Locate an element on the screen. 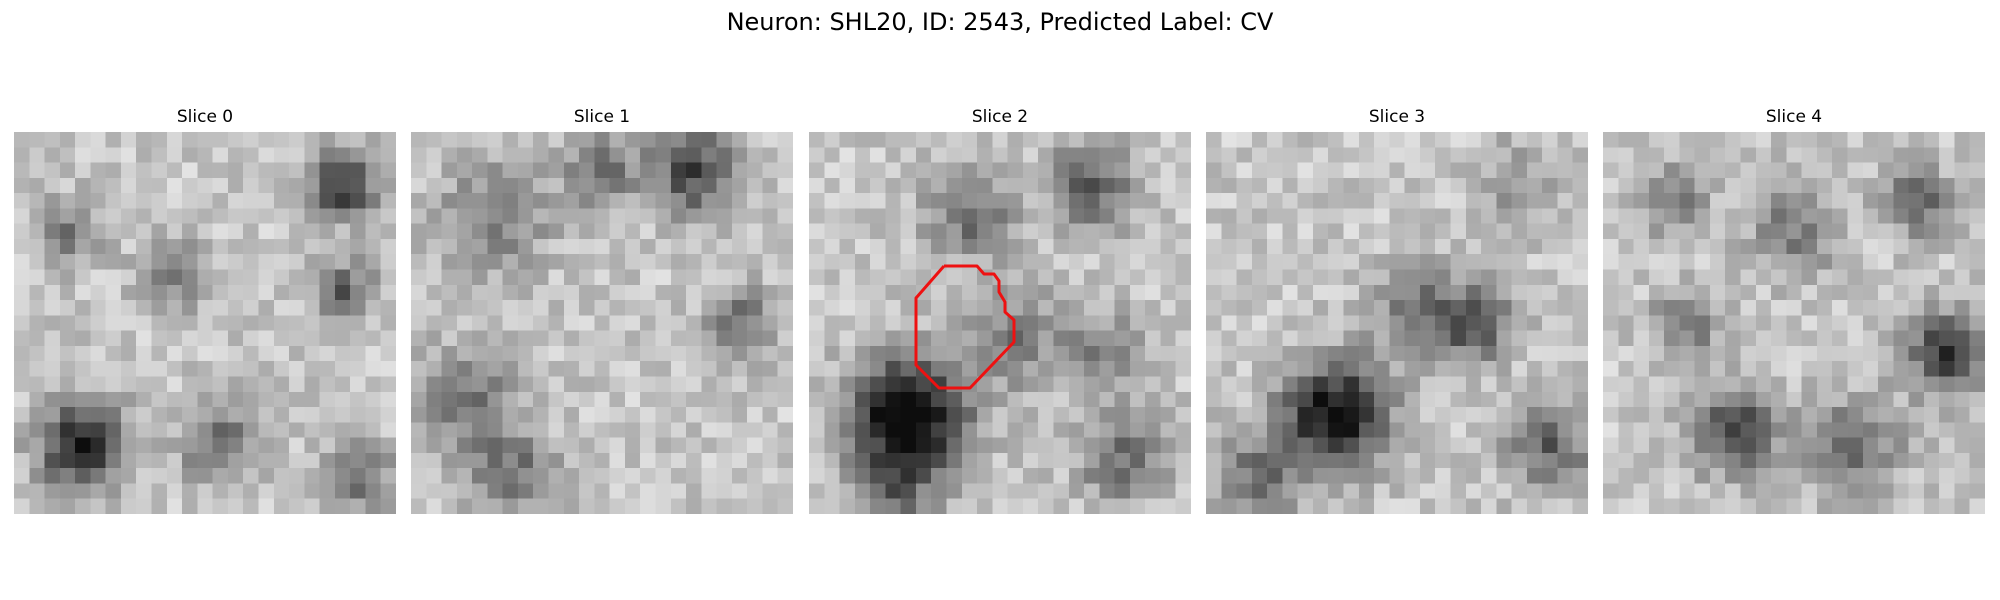  slice-title: Slice 1 is located at coordinates (602, 117).